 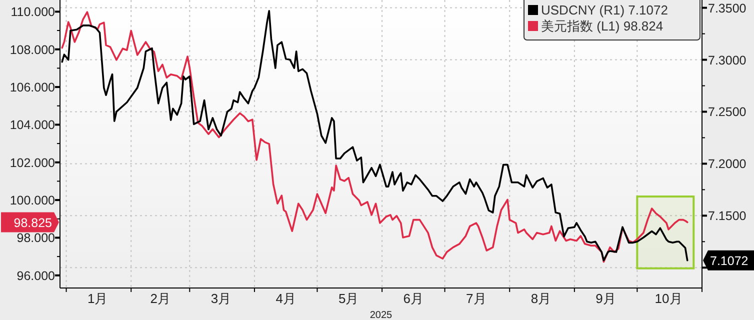 I want to click on x-tick-label: 7月, so click(x=476, y=298).